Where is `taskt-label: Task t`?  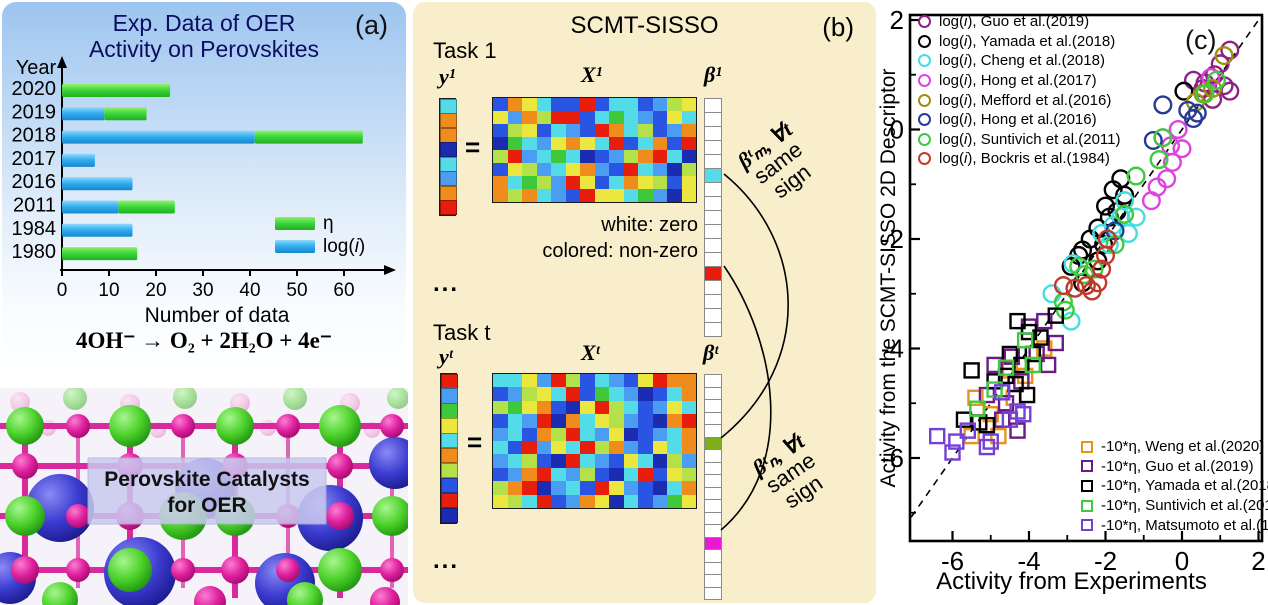
taskt-label: Task t is located at coordinates (462, 332).